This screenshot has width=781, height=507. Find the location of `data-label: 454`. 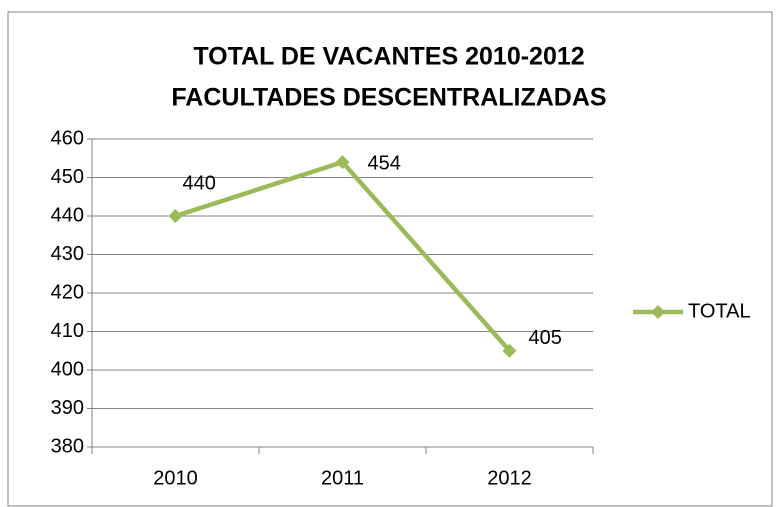

data-label: 454 is located at coordinates (384, 163).